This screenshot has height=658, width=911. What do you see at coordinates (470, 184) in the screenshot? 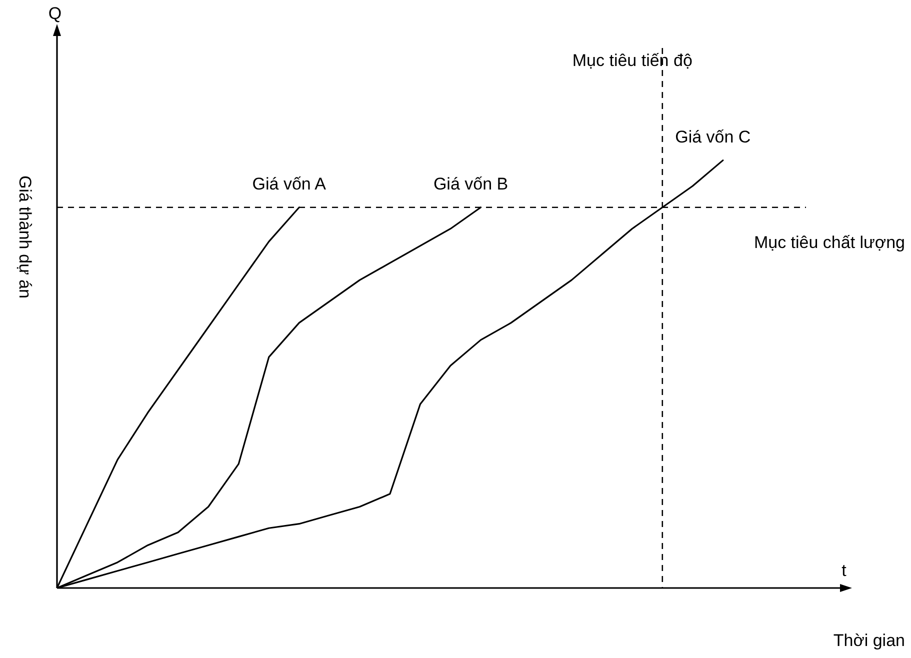
I see `series-label: Giá vốn B` at bounding box center [470, 184].